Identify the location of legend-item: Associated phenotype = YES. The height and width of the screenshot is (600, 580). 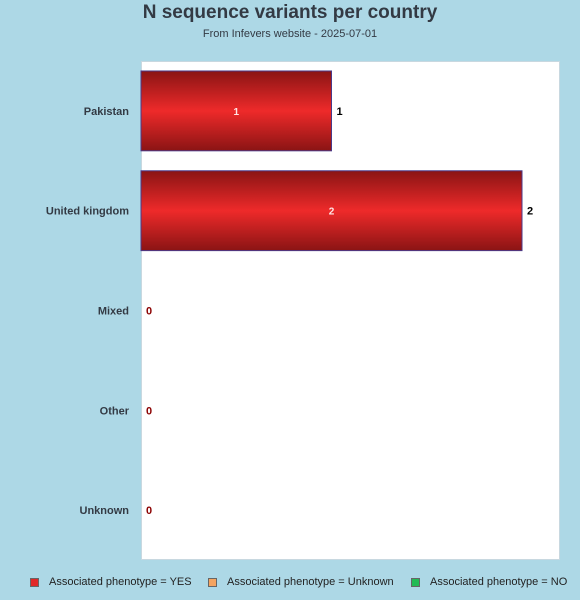
(111, 582).